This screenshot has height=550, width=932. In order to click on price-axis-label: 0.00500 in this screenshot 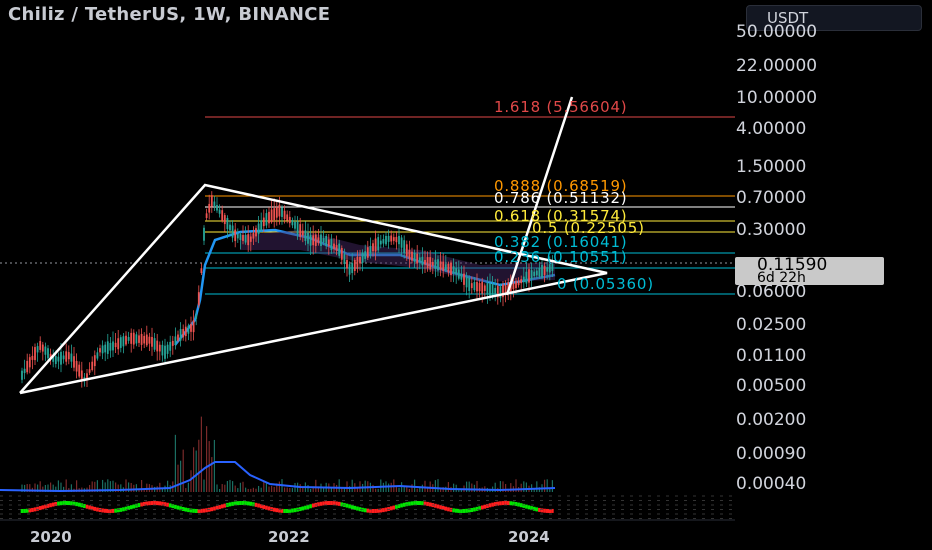, I will do `click(771, 386)`.